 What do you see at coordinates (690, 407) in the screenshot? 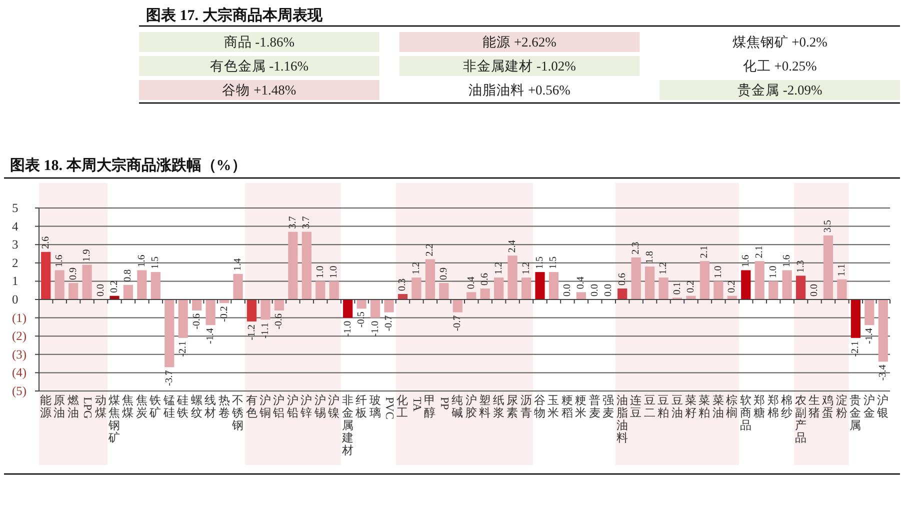
I see `x-tick-label: 菜籽` at bounding box center [690, 407].